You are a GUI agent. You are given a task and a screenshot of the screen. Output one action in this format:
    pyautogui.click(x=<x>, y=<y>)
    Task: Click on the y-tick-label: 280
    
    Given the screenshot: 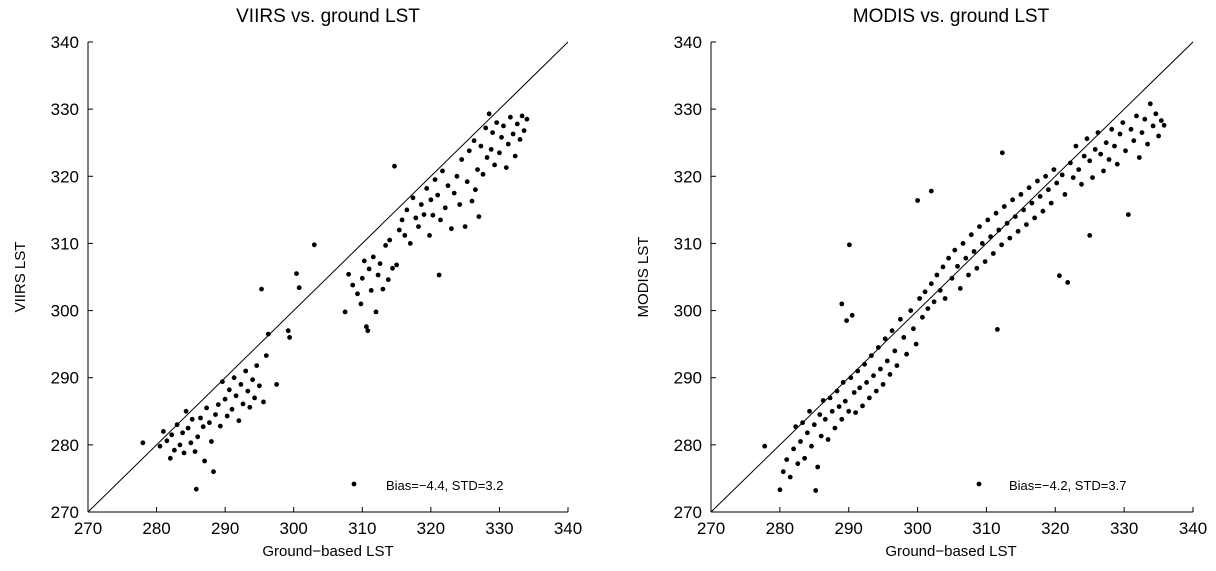 What is the action you would take?
    pyautogui.click(x=65, y=445)
    